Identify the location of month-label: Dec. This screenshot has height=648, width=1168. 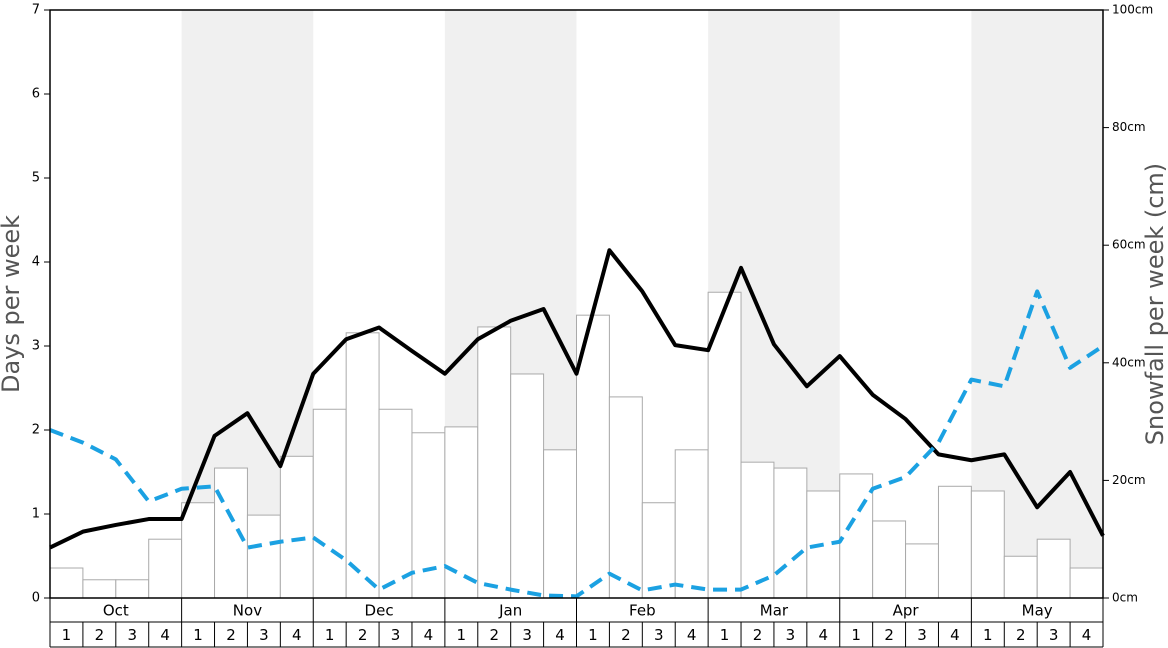
(379, 611).